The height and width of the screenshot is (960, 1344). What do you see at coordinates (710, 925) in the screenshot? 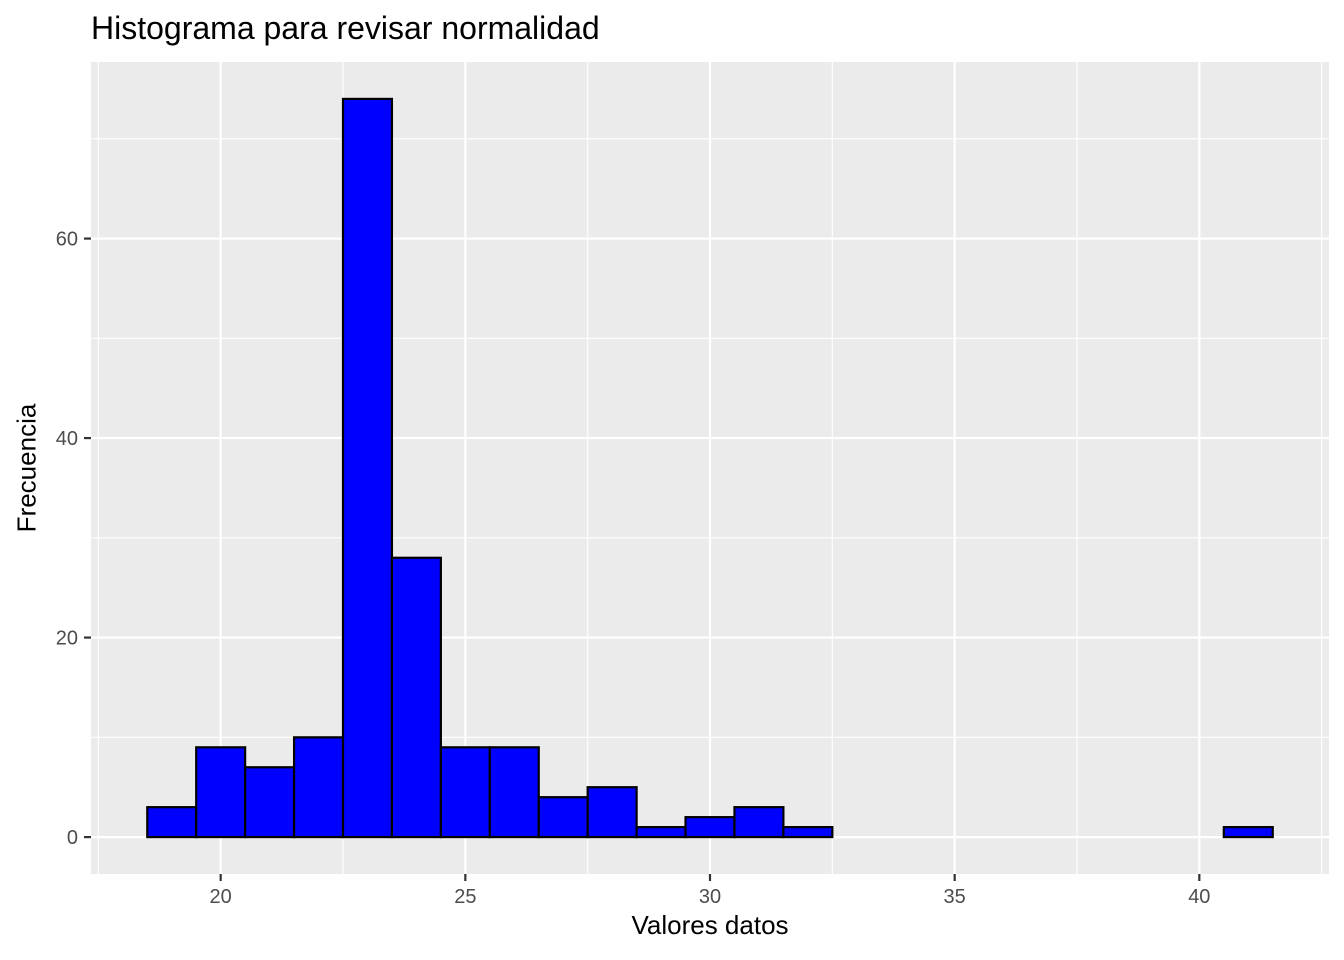
I see `x-axis-label: Valores datos` at bounding box center [710, 925].